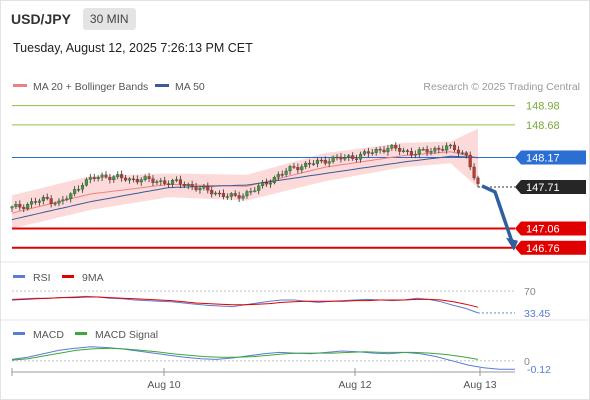 The width and height of the screenshot is (590, 400). What do you see at coordinates (263, 358) in the screenshot?
I see `macd-line` at bounding box center [263, 358].